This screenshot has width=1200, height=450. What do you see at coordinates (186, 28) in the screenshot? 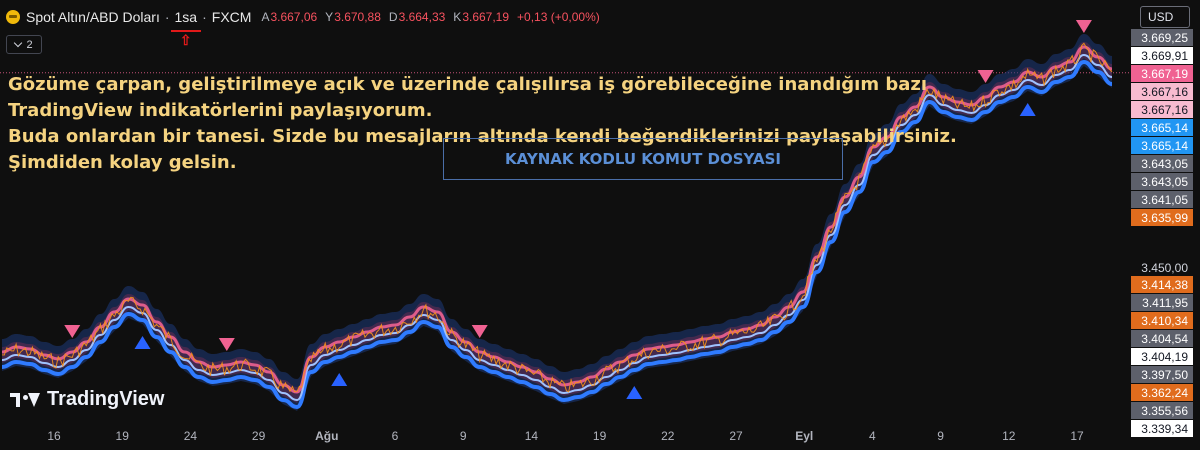
I see `timeframe-label: 1sa ⇧` at bounding box center [186, 28].